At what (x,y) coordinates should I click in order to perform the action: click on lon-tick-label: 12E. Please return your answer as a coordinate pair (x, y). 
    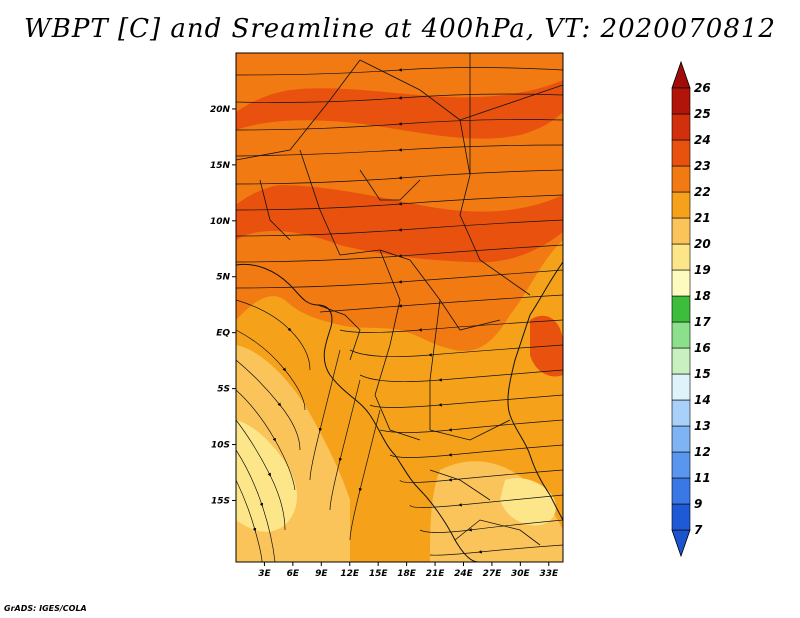
    Looking at the image, I should click on (350, 574).